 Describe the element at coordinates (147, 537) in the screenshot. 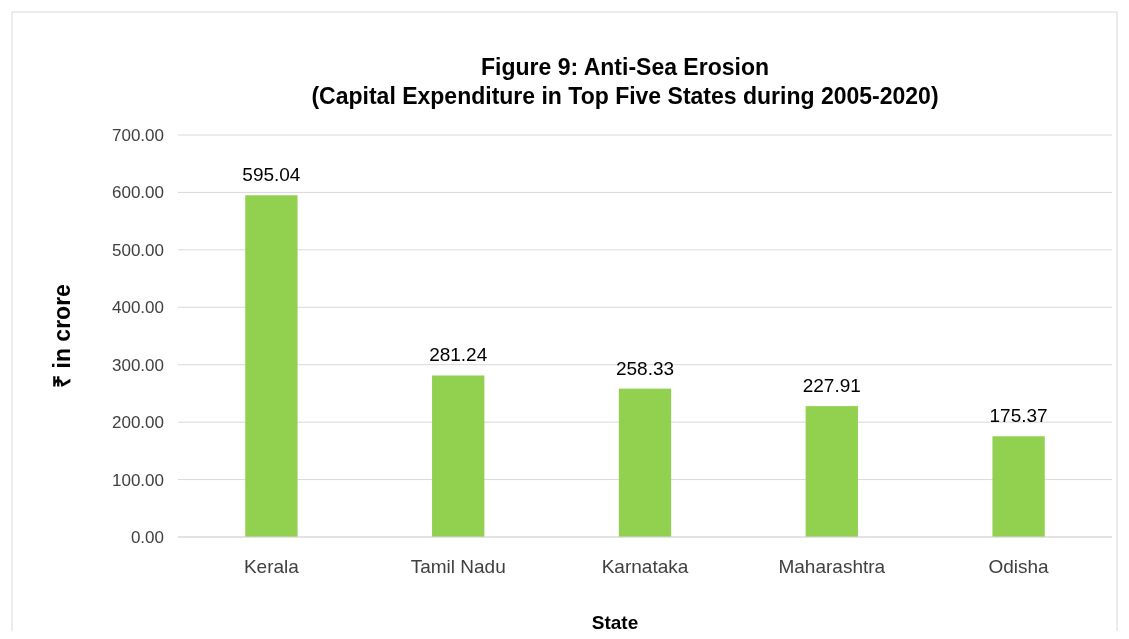

I see `y-tick-label: 0.00` at that location.